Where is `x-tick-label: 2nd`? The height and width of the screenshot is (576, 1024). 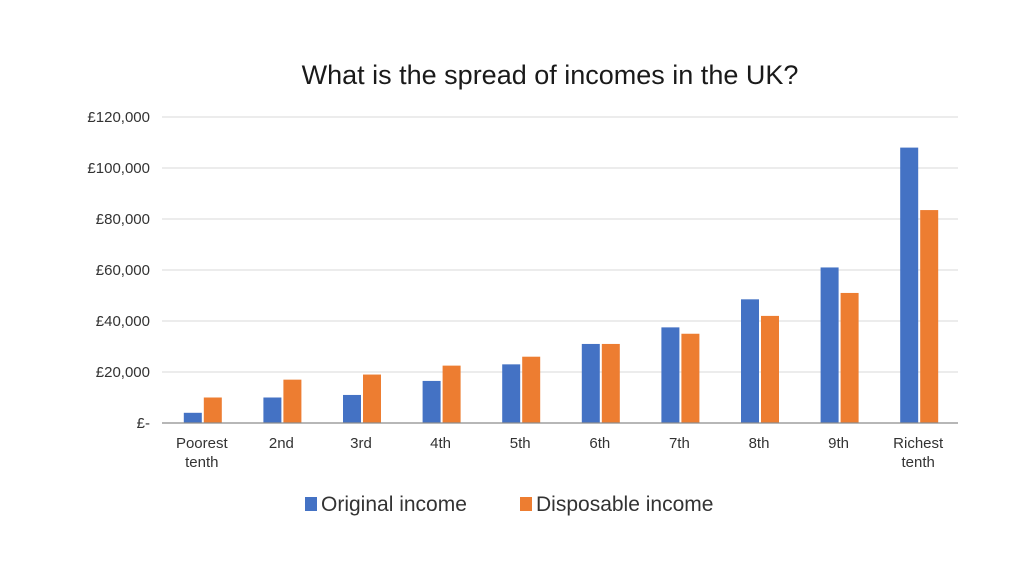 x-tick-label: 2nd is located at coordinates (281, 443).